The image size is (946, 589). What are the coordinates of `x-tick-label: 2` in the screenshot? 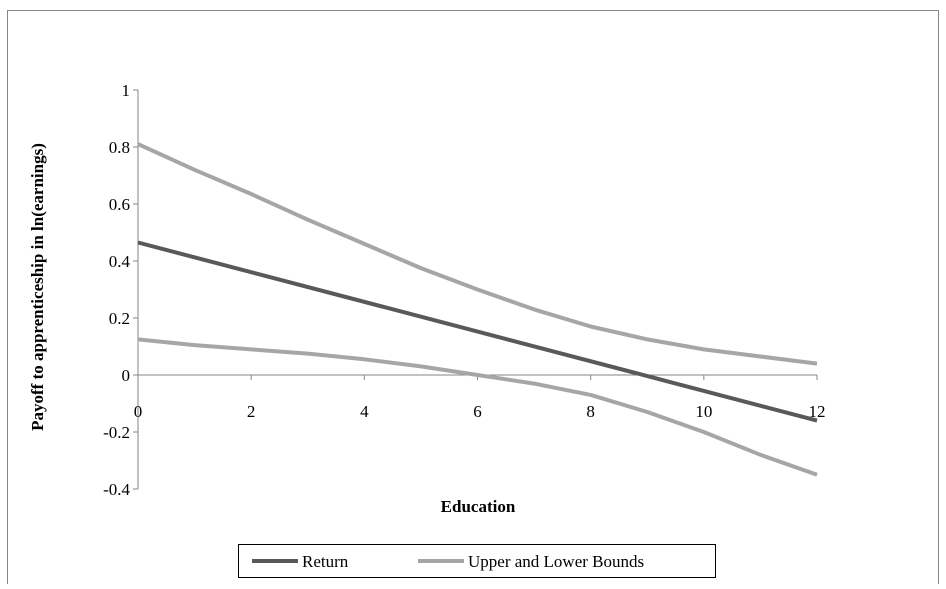 It's located at (251, 411).